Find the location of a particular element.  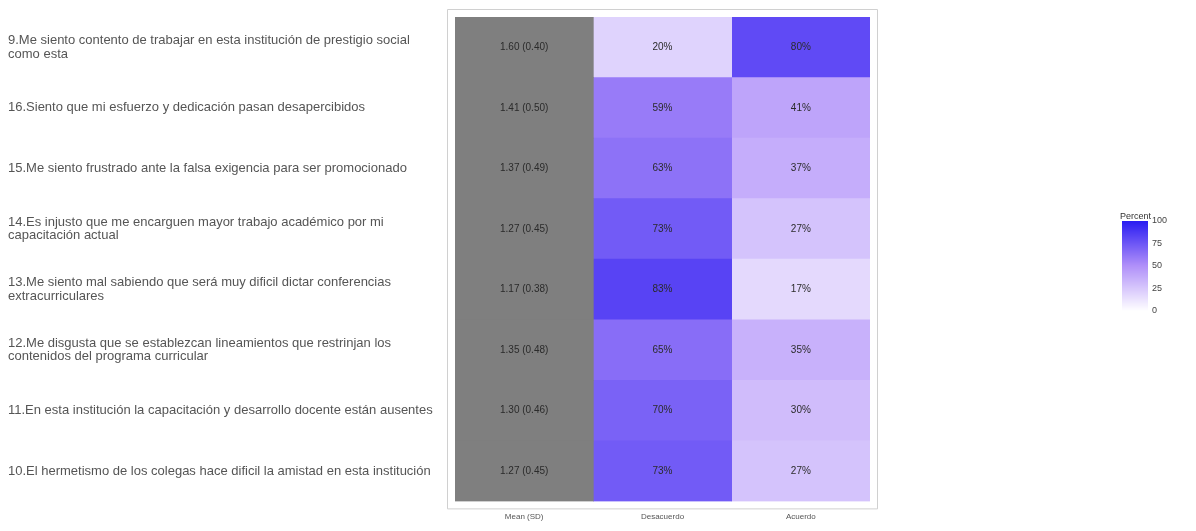

y-tick-label: 15.Me siento frustrado ante la falsa exigencia para ser promocionado is located at coordinates (207, 167).